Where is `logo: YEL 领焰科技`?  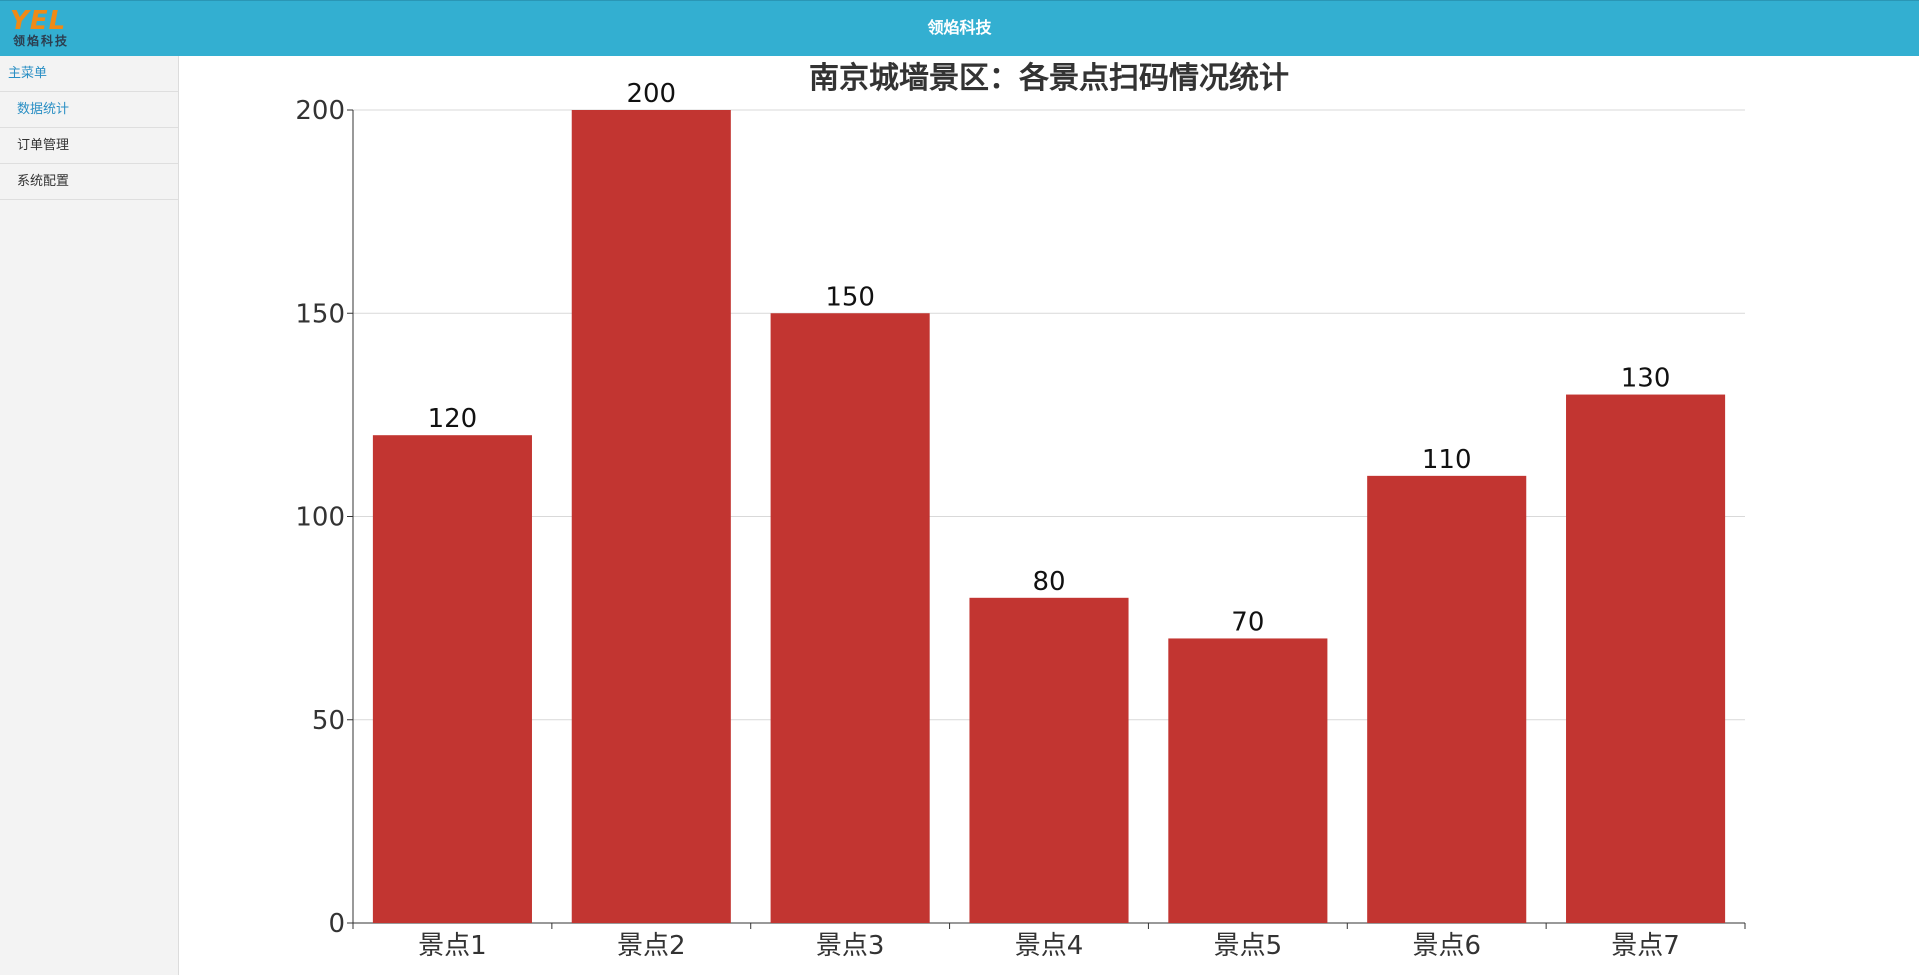
logo: YEL 领焰科技 is located at coordinates (47, 29).